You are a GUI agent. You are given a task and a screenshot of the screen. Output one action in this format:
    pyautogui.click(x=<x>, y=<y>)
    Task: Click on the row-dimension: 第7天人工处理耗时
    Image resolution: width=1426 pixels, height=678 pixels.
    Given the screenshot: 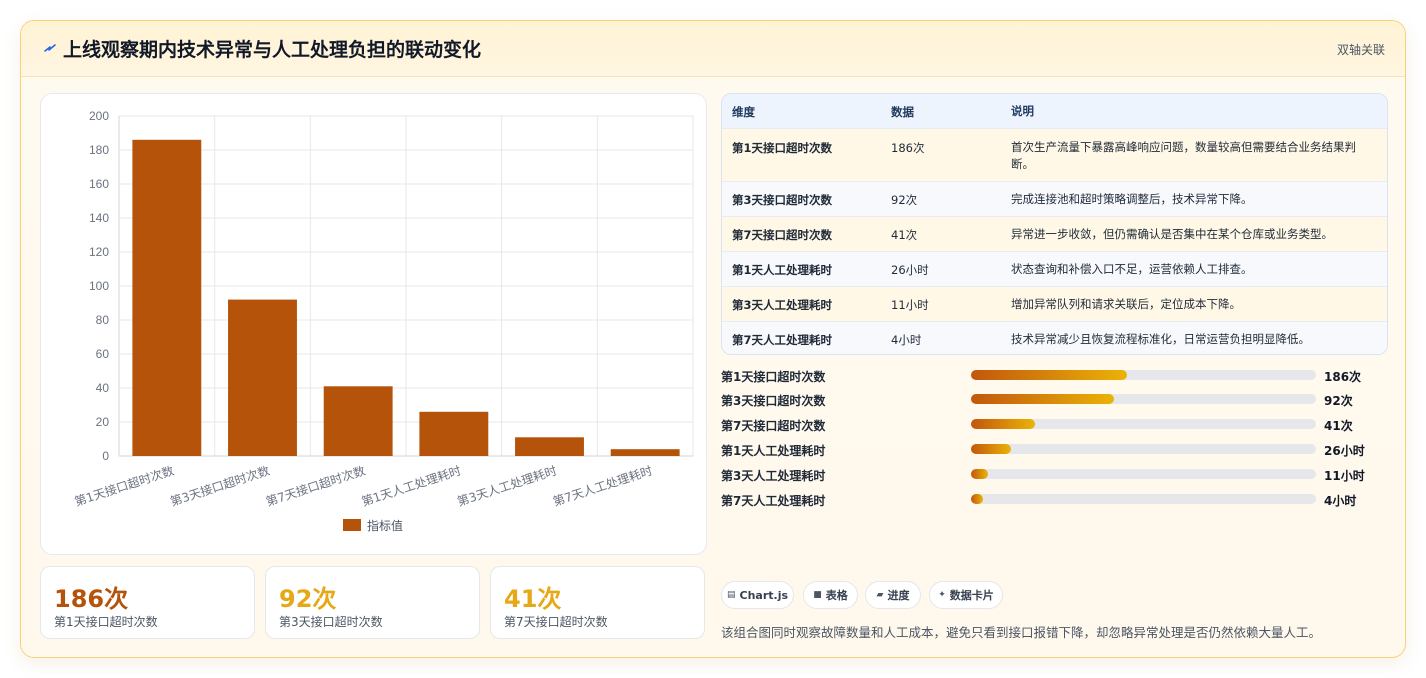 What is the action you would take?
    pyautogui.click(x=782, y=340)
    